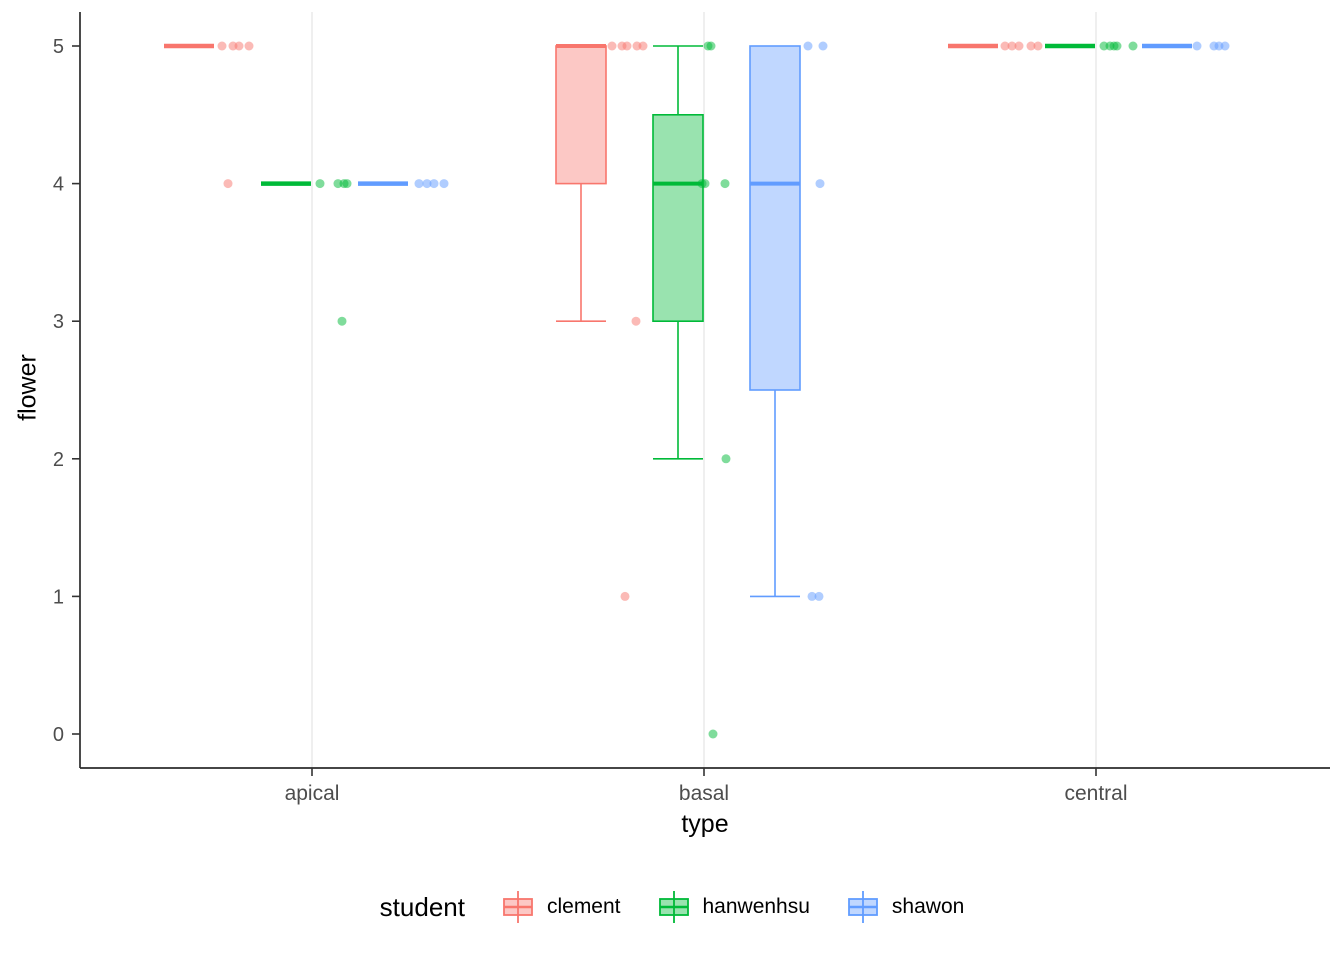 The width and height of the screenshot is (1344, 960). I want to click on box-basal-hanwenhsu, so click(678, 252).